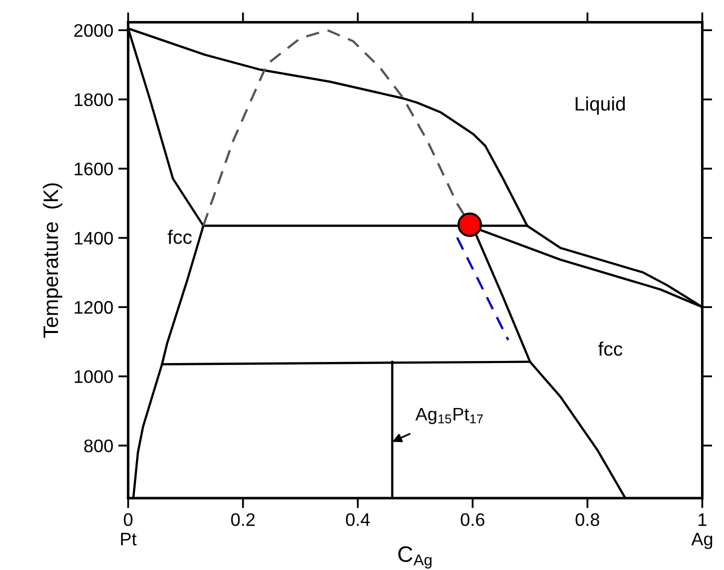  Describe the element at coordinates (358, 519) in the screenshot. I see `x-tick-label: 0.4` at that location.